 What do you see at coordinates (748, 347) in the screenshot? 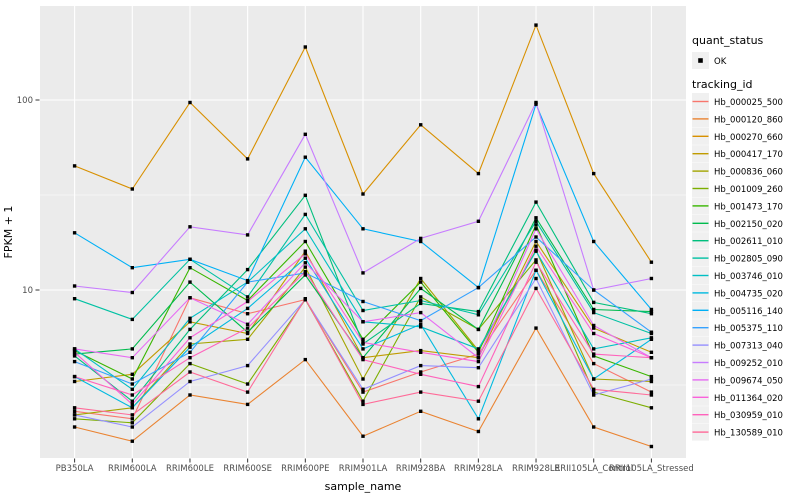
I see `legend-item-label: Hb_007313_040` at bounding box center [748, 347].